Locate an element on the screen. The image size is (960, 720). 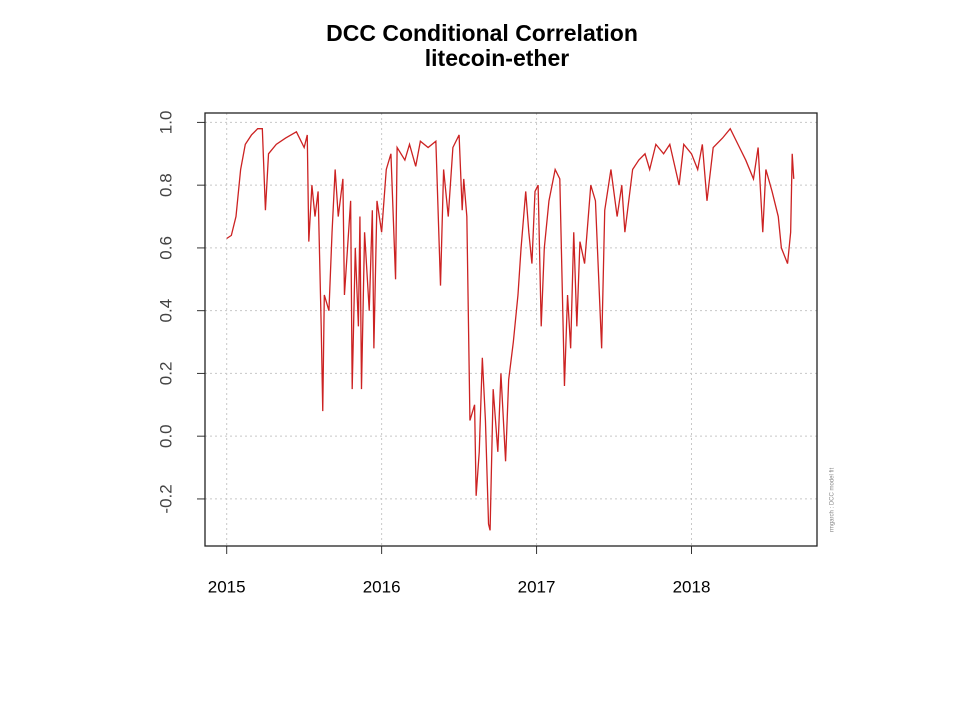
x-tick-label: 2015 is located at coordinates (227, 586).